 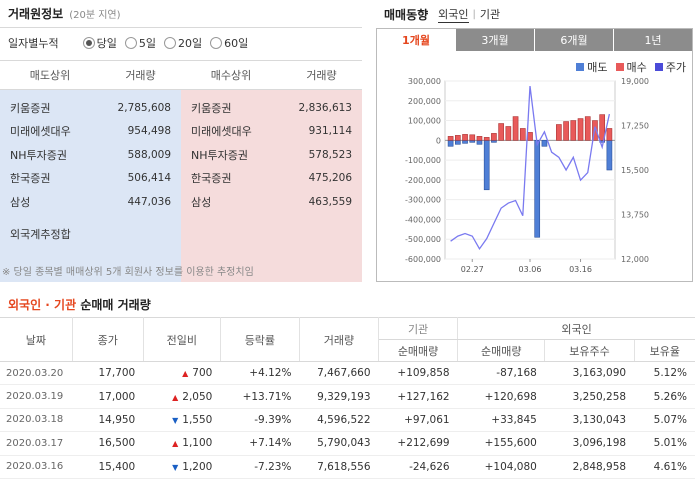 I want to click on cell-rate: +7.14%, so click(x=260, y=443).